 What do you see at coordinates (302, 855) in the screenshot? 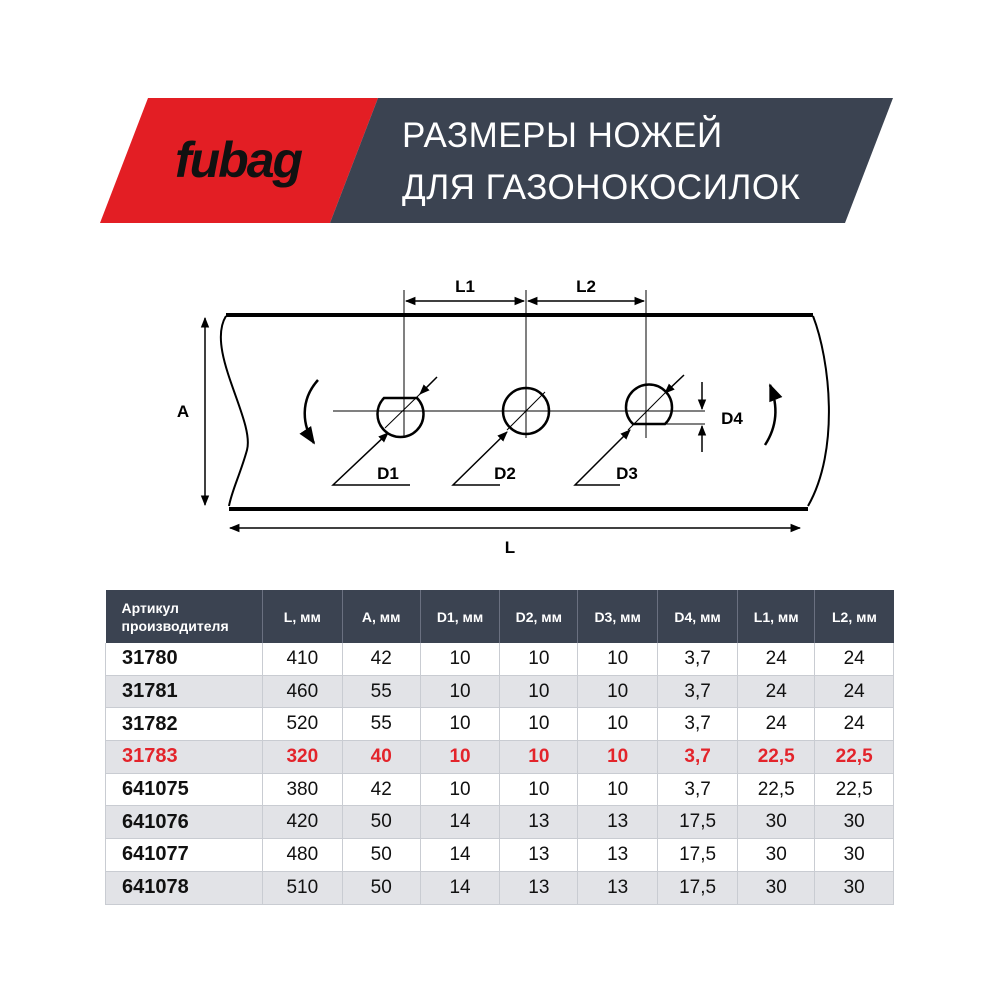
I see `value-cell: 480` at bounding box center [302, 855].